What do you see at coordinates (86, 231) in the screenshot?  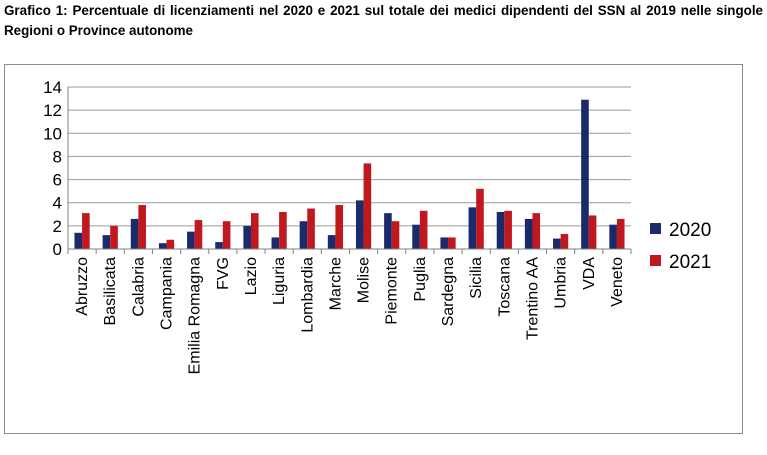 I see `bar-2021-abruzzo` at bounding box center [86, 231].